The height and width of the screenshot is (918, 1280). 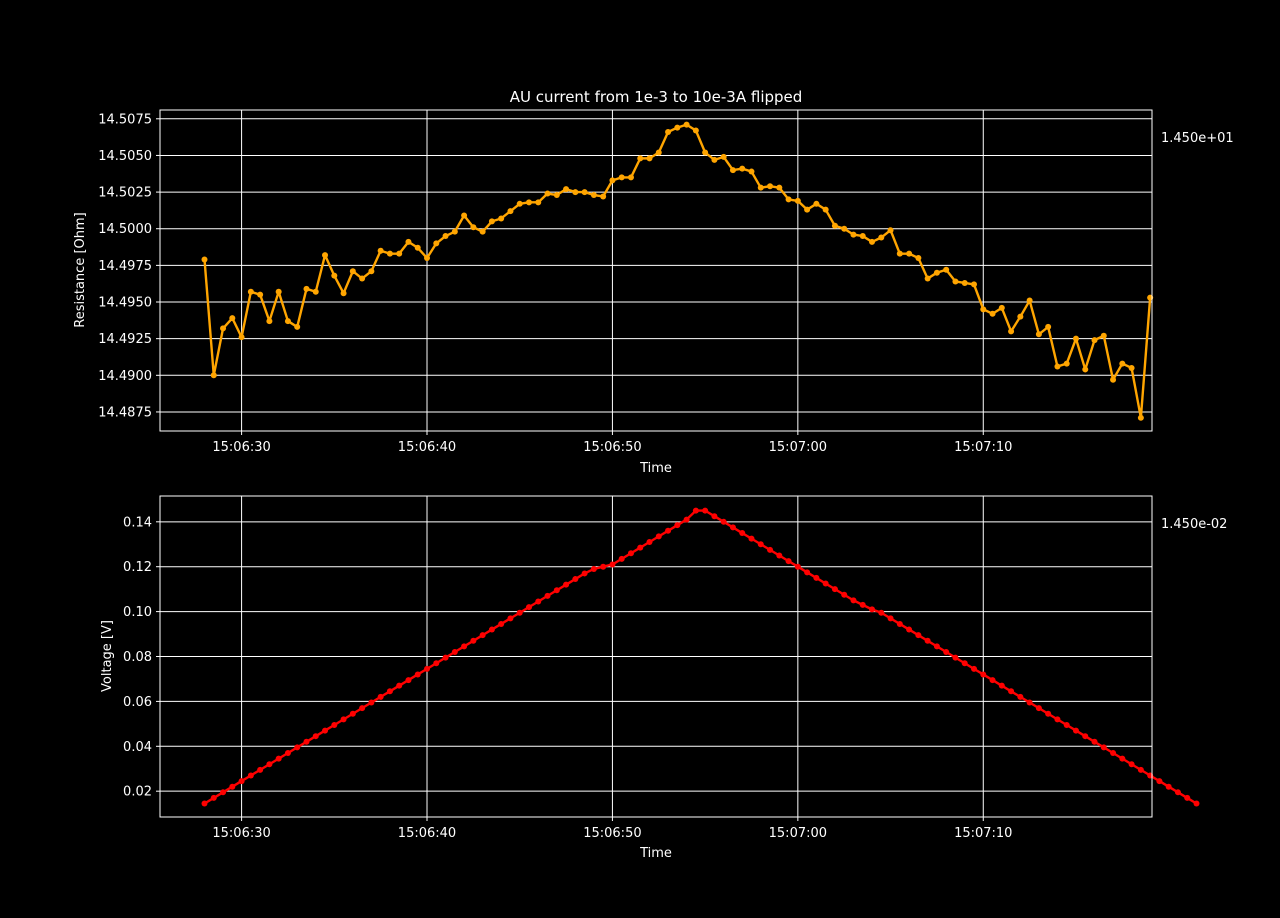 What do you see at coordinates (137, 702) in the screenshot?
I see `voltage-y-tick-label: 0.06` at bounding box center [137, 702].